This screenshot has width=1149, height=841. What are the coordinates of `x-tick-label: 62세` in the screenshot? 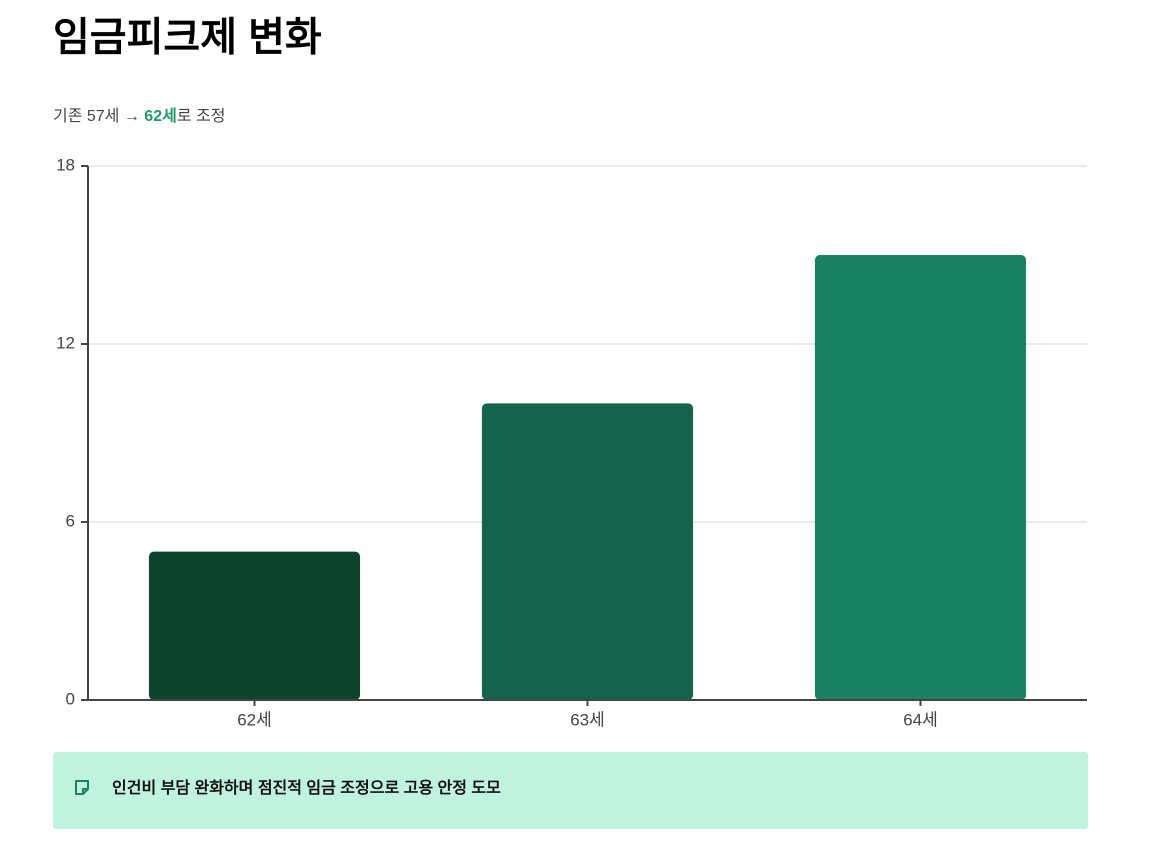 It's located at (254, 719).